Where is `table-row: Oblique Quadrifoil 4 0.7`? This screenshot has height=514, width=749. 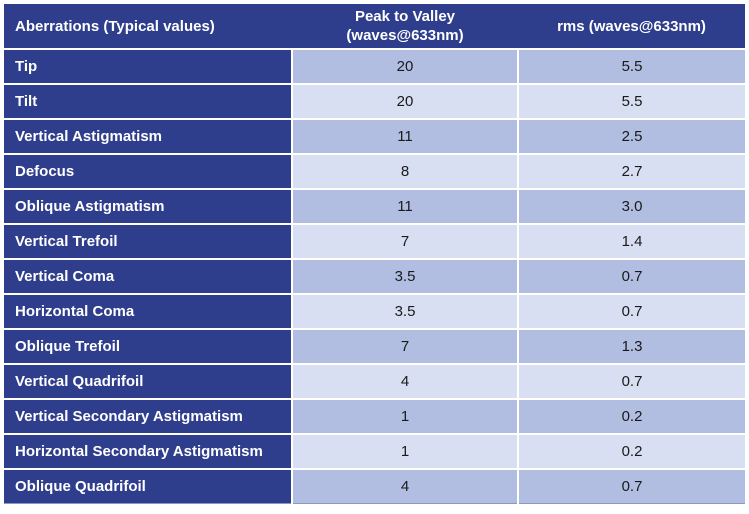 table-row: Oblique Quadrifoil 4 0.7 is located at coordinates (374, 486).